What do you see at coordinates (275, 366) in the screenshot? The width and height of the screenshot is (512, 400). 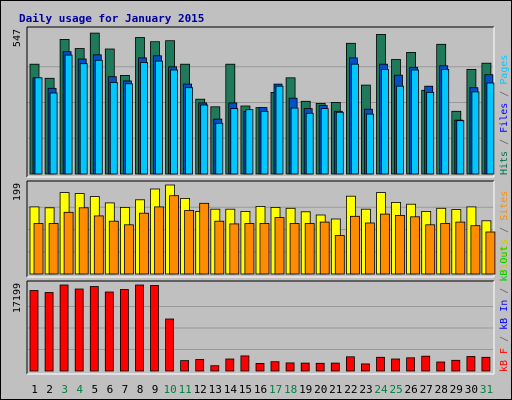 I see `bar-kb-f-day-17: kB F 17: 1860` at bounding box center [275, 366].